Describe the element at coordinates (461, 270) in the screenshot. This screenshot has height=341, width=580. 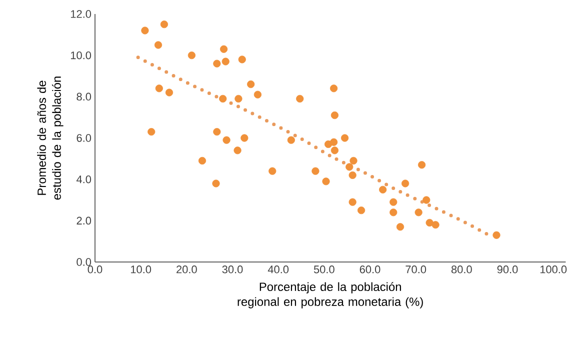
I see `x-tick-label: 80.0` at that location.